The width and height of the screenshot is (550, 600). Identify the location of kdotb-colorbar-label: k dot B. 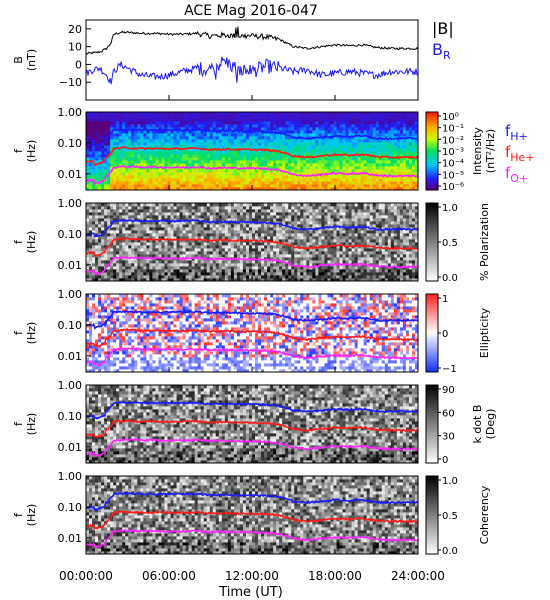
(477, 424).